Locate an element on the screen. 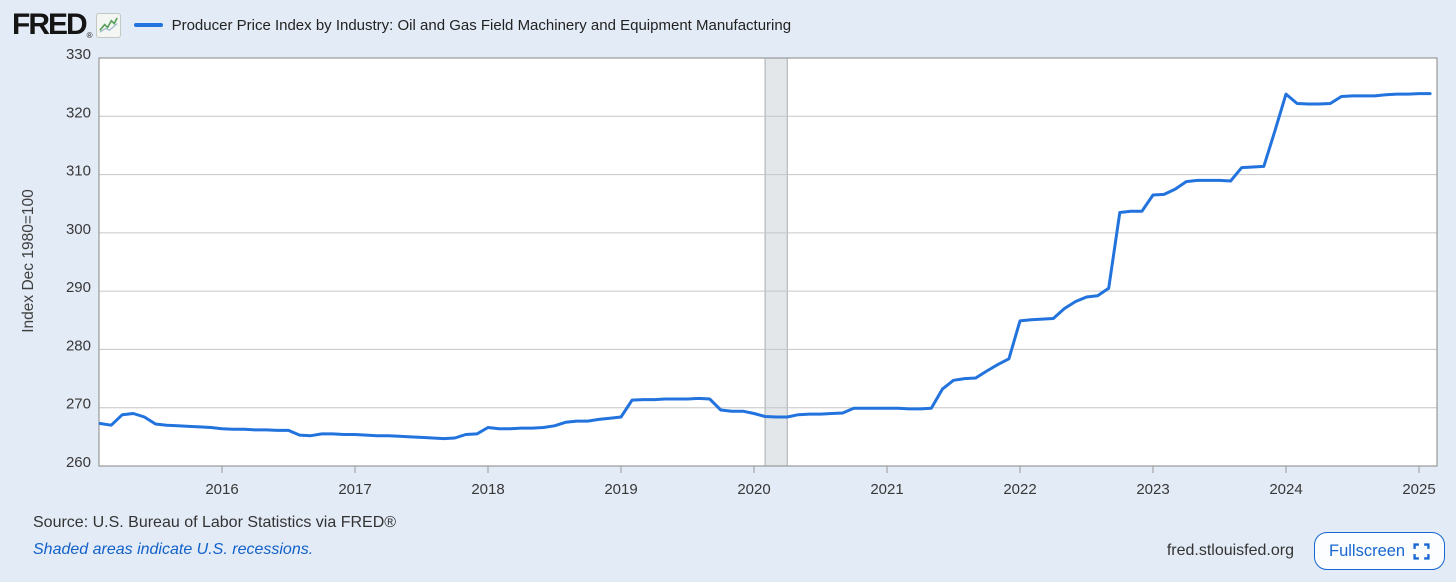 This screenshot has width=1456, height=582. fred-logo-registered-mark: ® is located at coordinates (89, 35).